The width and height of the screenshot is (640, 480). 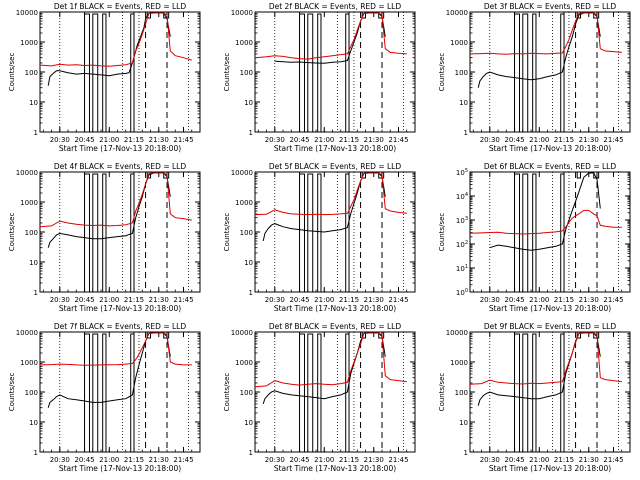 I want to click on panel-title: Det 1f BLACK = Events, RED = LLD, so click(x=120, y=6).